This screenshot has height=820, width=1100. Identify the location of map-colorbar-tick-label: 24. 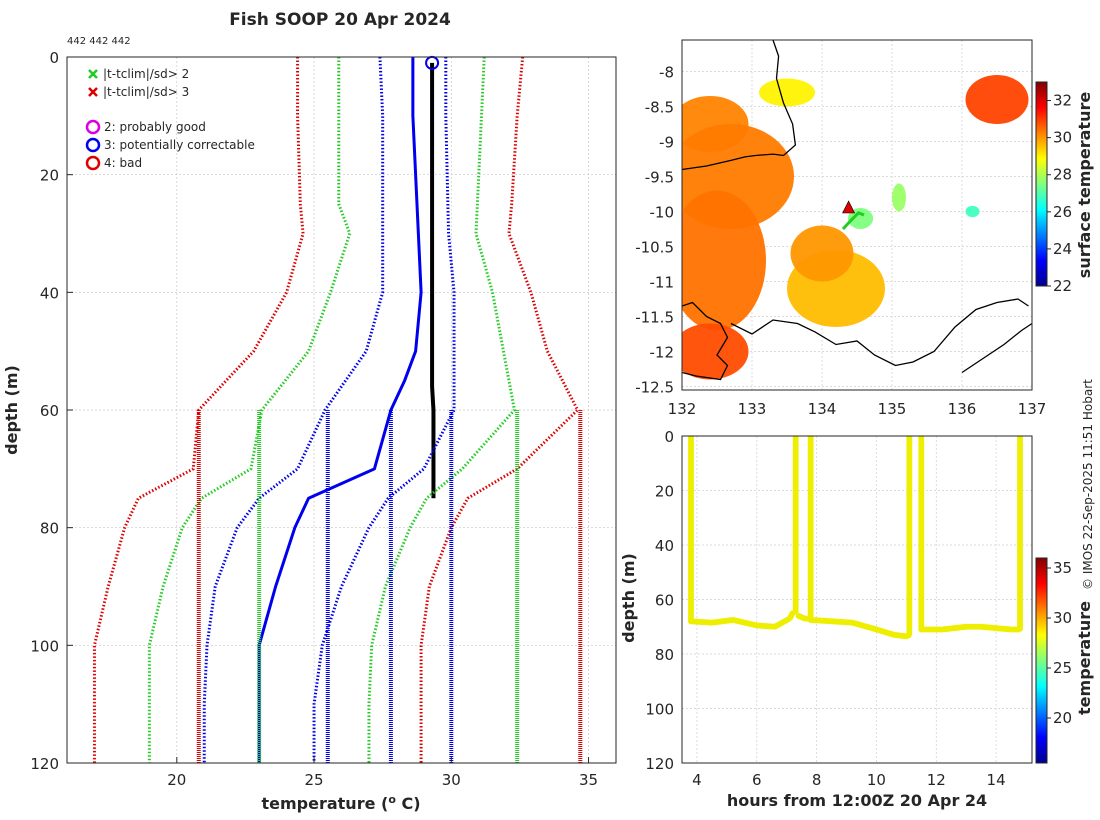
(1062, 249).